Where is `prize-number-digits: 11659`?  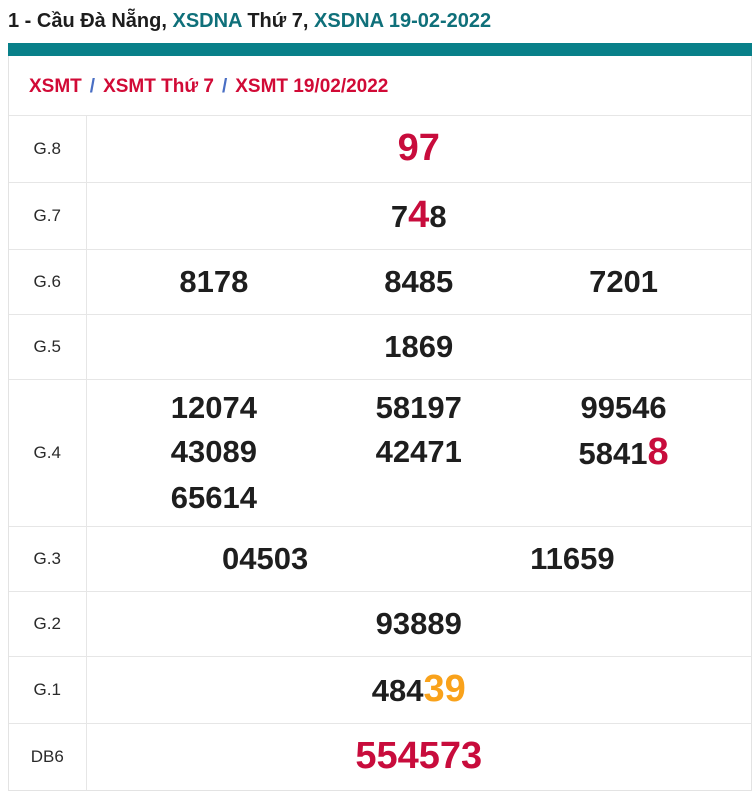
prize-number-digits: 11659 is located at coordinates (572, 558).